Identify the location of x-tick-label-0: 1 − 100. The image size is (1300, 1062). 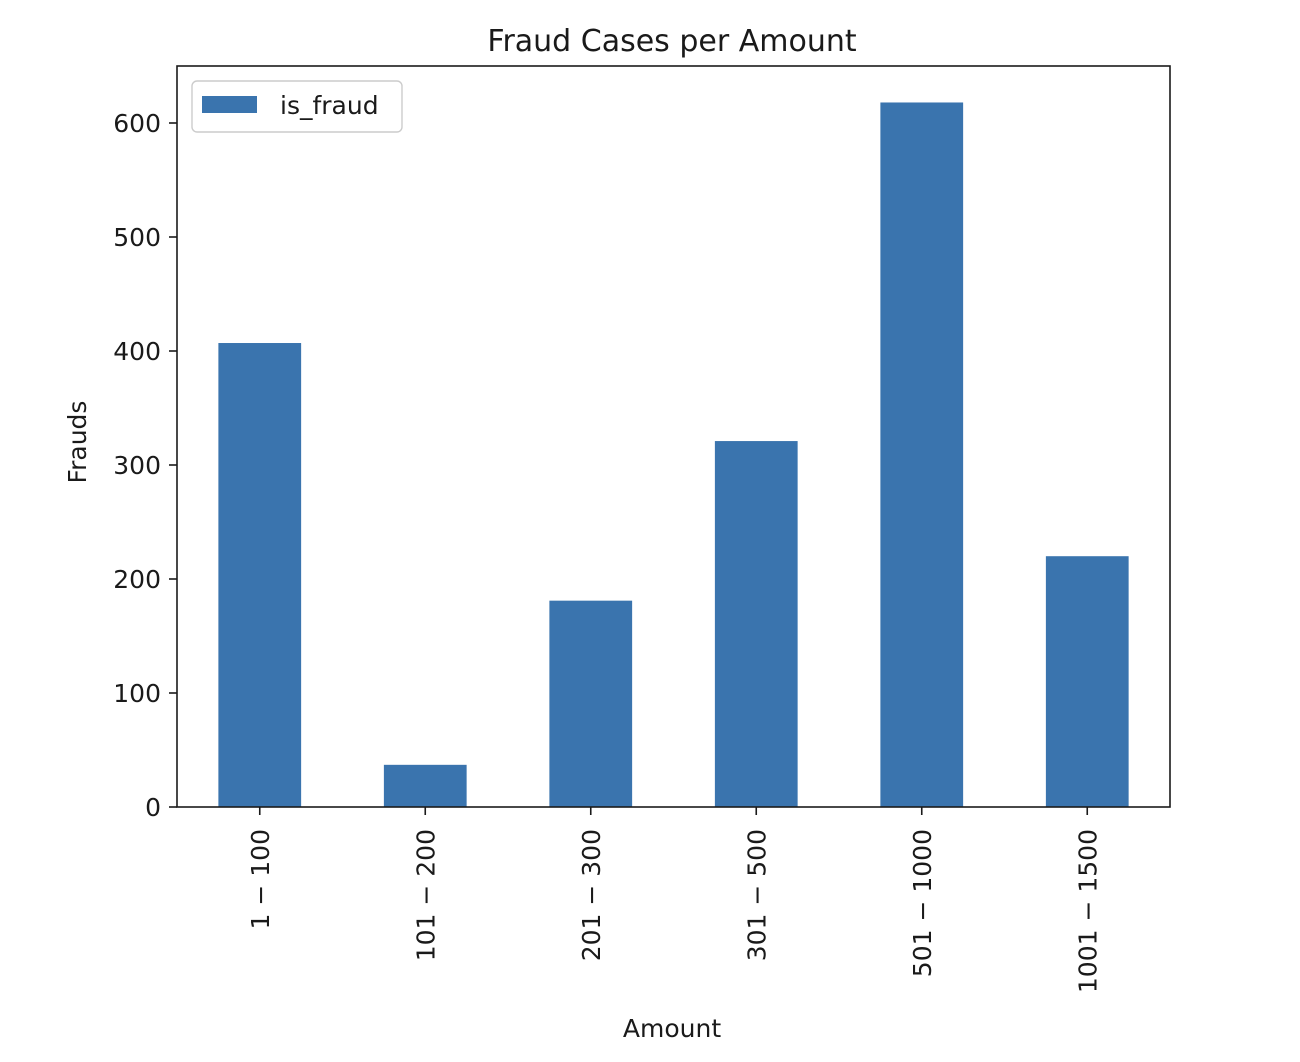
(260, 879).